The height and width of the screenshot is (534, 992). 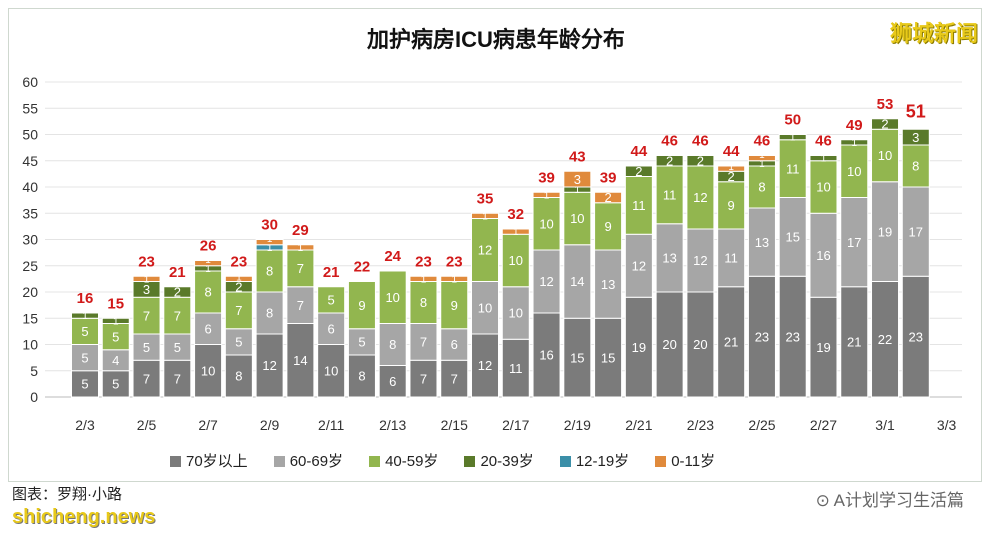 I want to click on y-tick-label: 40, so click(x=30, y=187).